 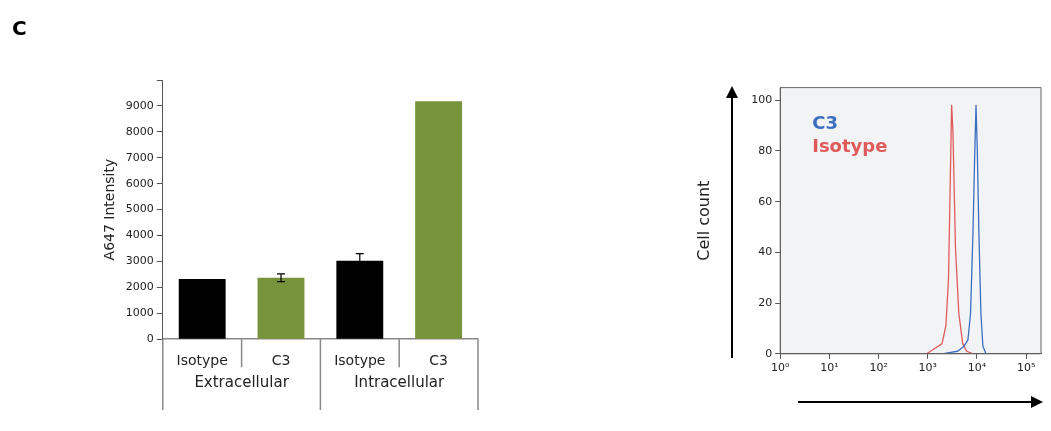 What do you see at coordinates (139, 157) in the screenshot?
I see `y-tick-label: 7000` at bounding box center [139, 157].